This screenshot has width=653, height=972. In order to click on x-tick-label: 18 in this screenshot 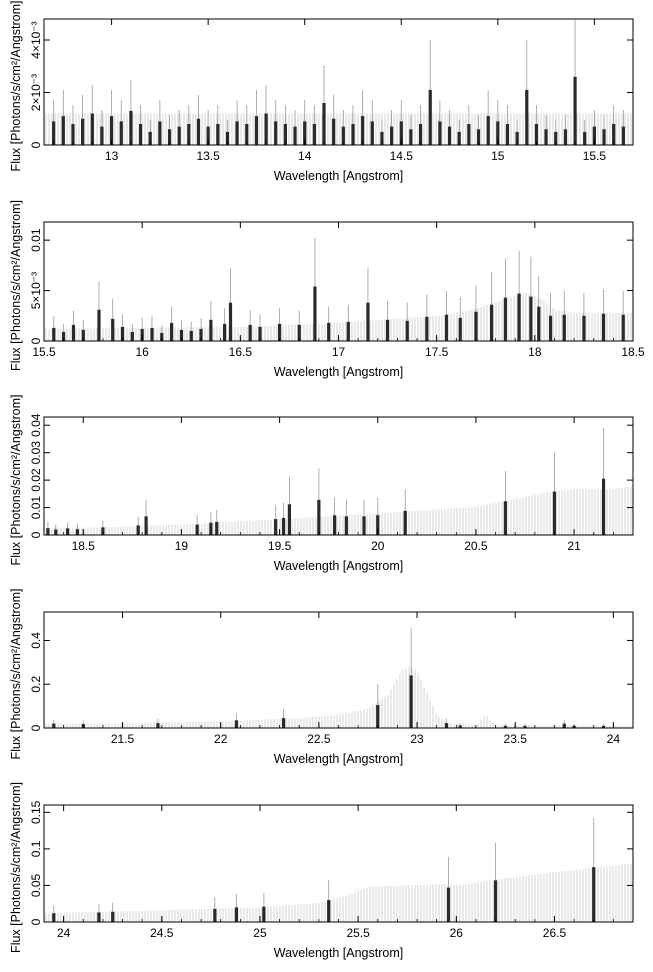, I will do `click(535, 352)`.